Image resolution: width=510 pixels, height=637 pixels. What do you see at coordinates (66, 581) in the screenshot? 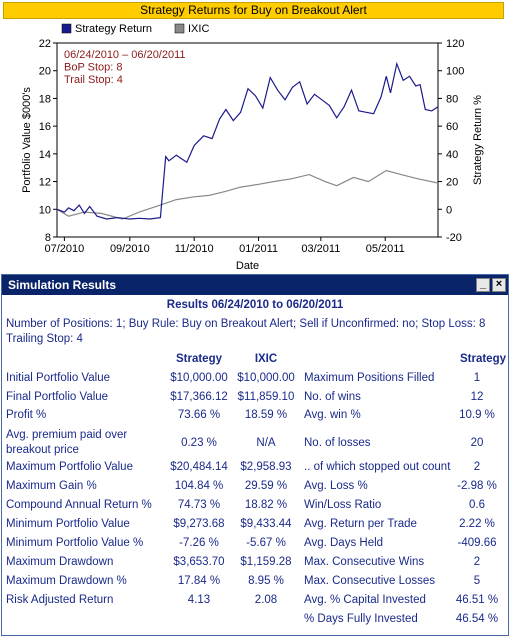
I see `metric-label: Maximum Drawdown %` at bounding box center [66, 581].